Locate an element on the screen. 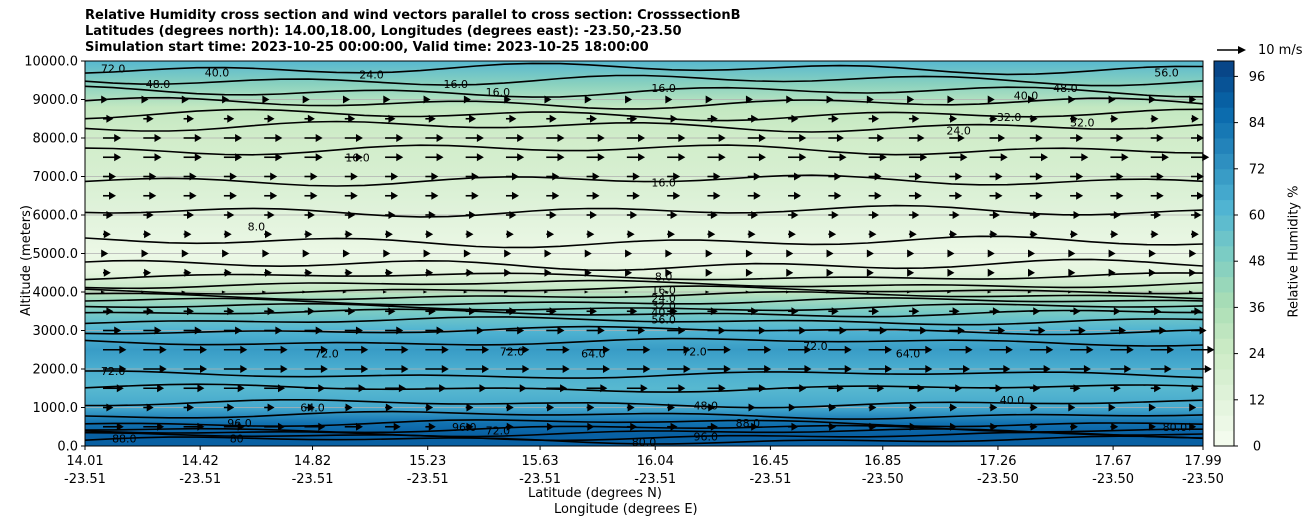  colorbar-frame is located at coordinates (1224, 253).